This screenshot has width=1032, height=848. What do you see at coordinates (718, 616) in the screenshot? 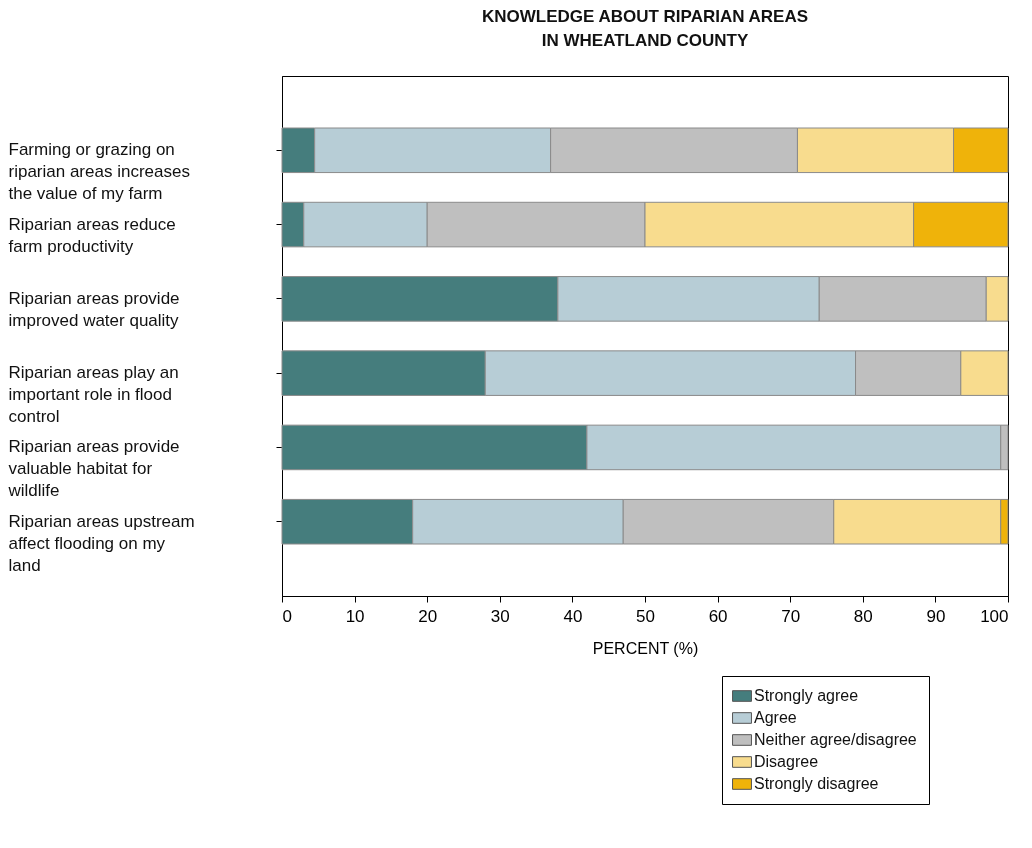
I see `x-tick-label: 60` at bounding box center [718, 616].